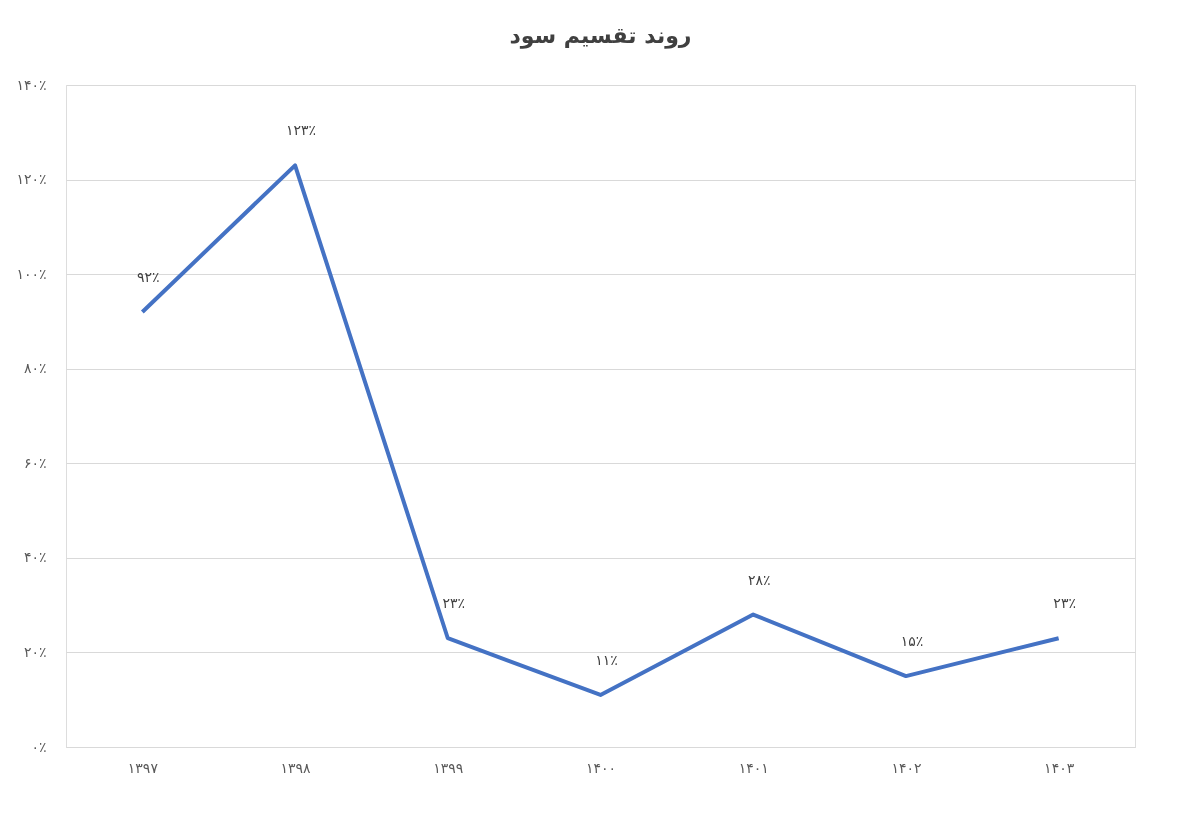  I want to click on y-tick-label: ۱۴۰٪, so click(31, 84).